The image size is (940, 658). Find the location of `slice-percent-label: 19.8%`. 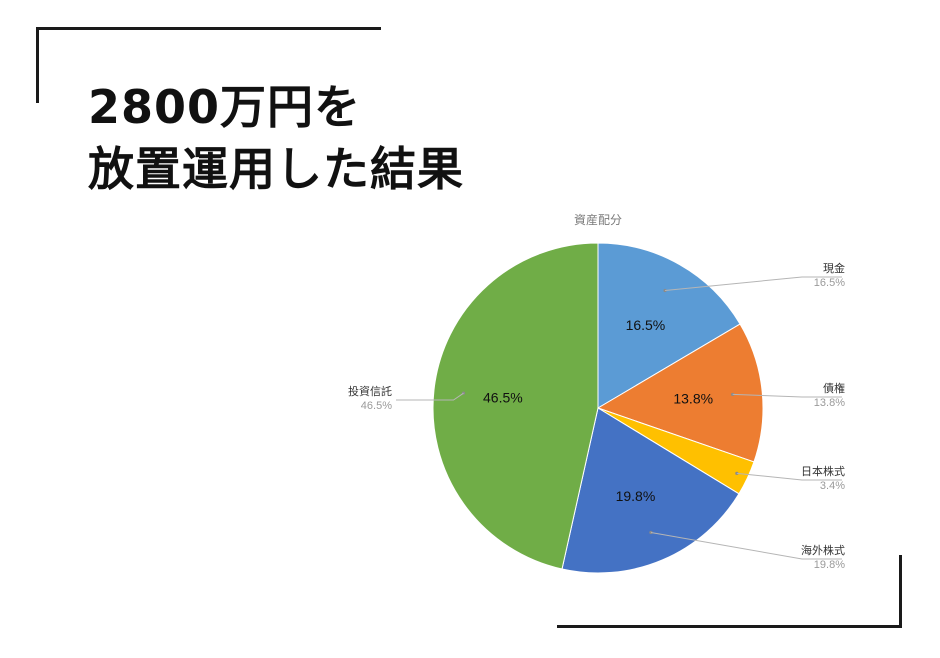

slice-percent-label: 19.8% is located at coordinates (636, 496).